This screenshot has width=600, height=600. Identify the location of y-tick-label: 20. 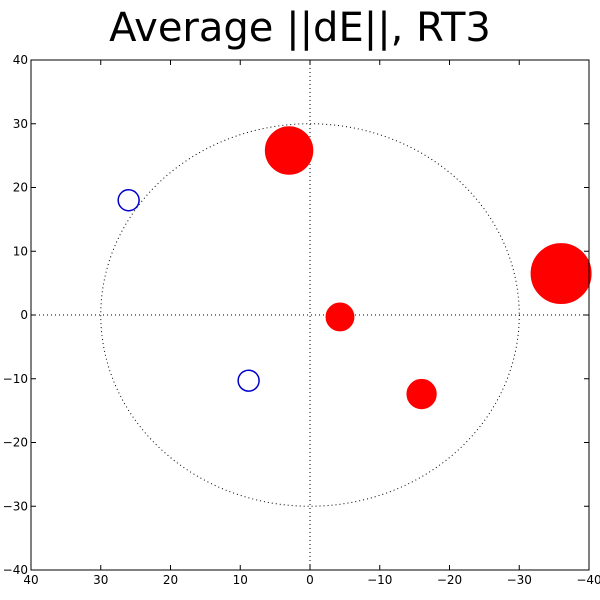
(20, 188).